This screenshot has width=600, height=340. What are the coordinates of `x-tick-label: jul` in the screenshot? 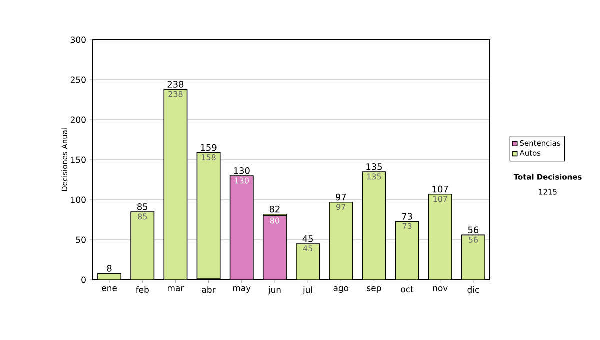 It's located at (307, 290).